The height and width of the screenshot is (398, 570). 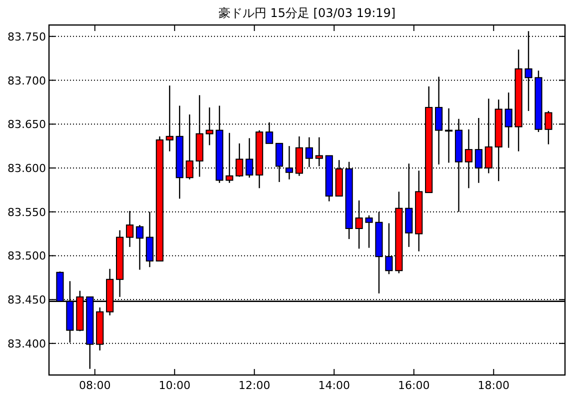 I want to click on x-tick-label: 18:00, so click(x=494, y=385).